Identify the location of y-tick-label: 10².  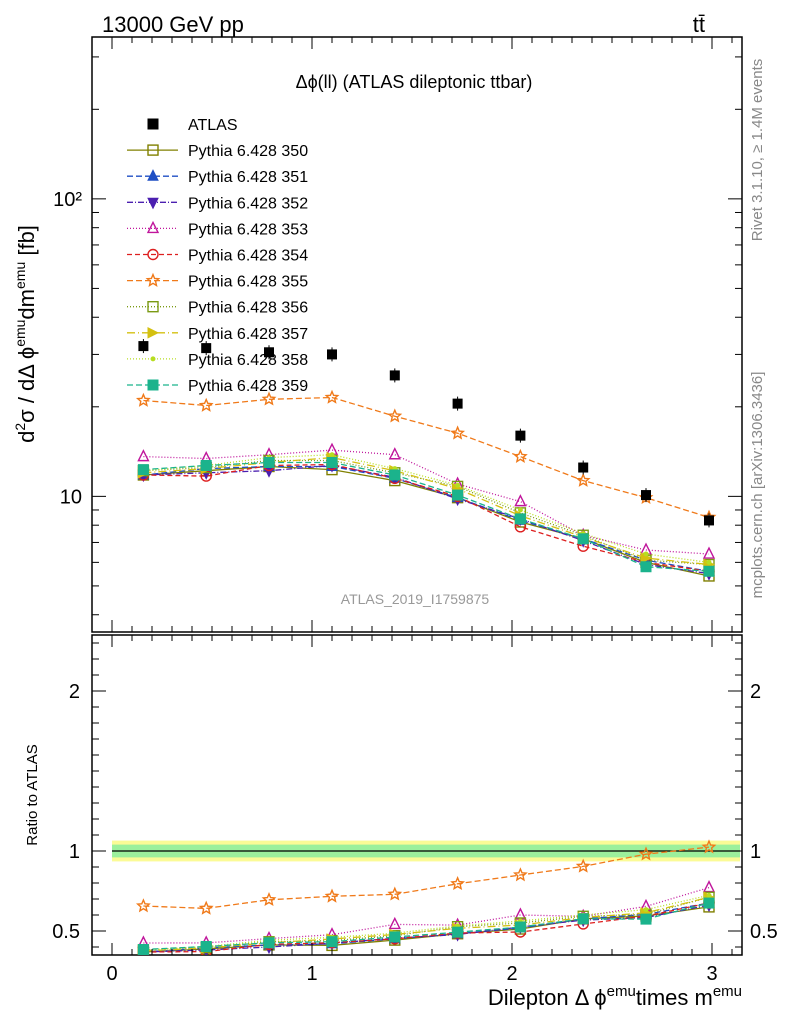
(67, 200).